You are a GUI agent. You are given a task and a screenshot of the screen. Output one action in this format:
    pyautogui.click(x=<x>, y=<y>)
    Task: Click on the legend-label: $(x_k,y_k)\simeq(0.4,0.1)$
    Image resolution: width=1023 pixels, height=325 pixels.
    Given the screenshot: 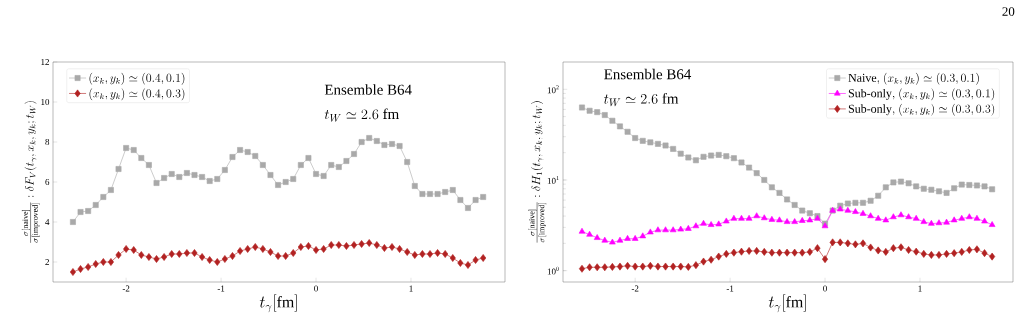 What is the action you would take?
    pyautogui.click(x=137, y=78)
    